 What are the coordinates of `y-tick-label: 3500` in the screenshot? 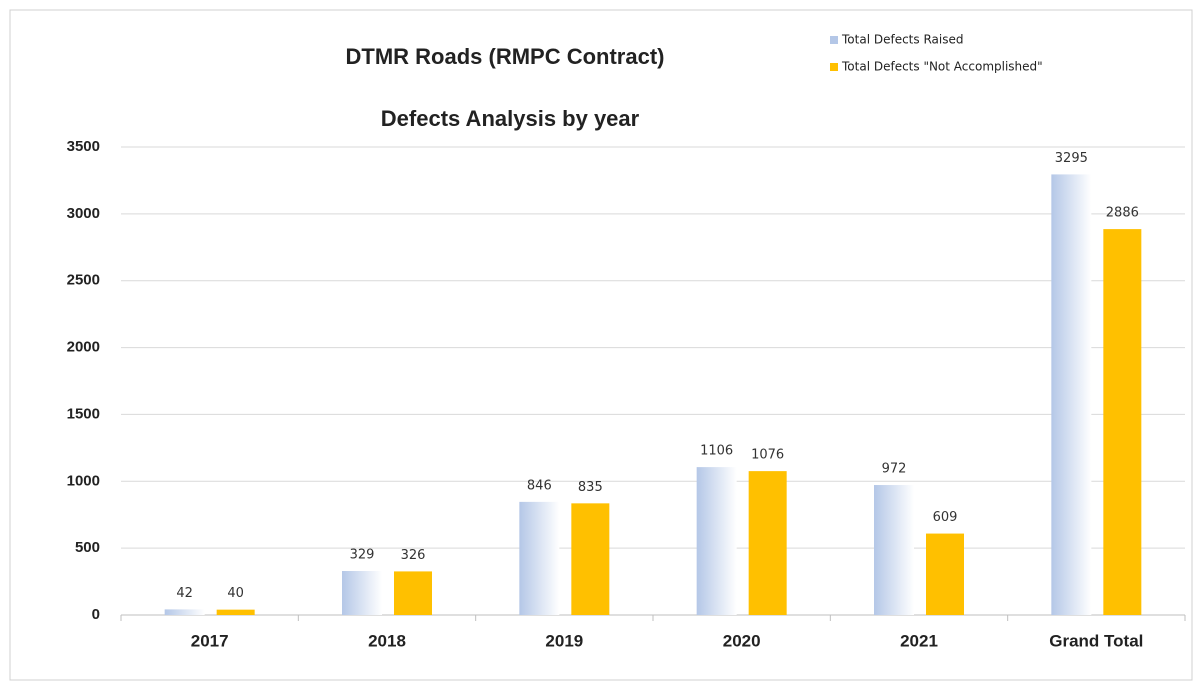 It's located at (83, 146).